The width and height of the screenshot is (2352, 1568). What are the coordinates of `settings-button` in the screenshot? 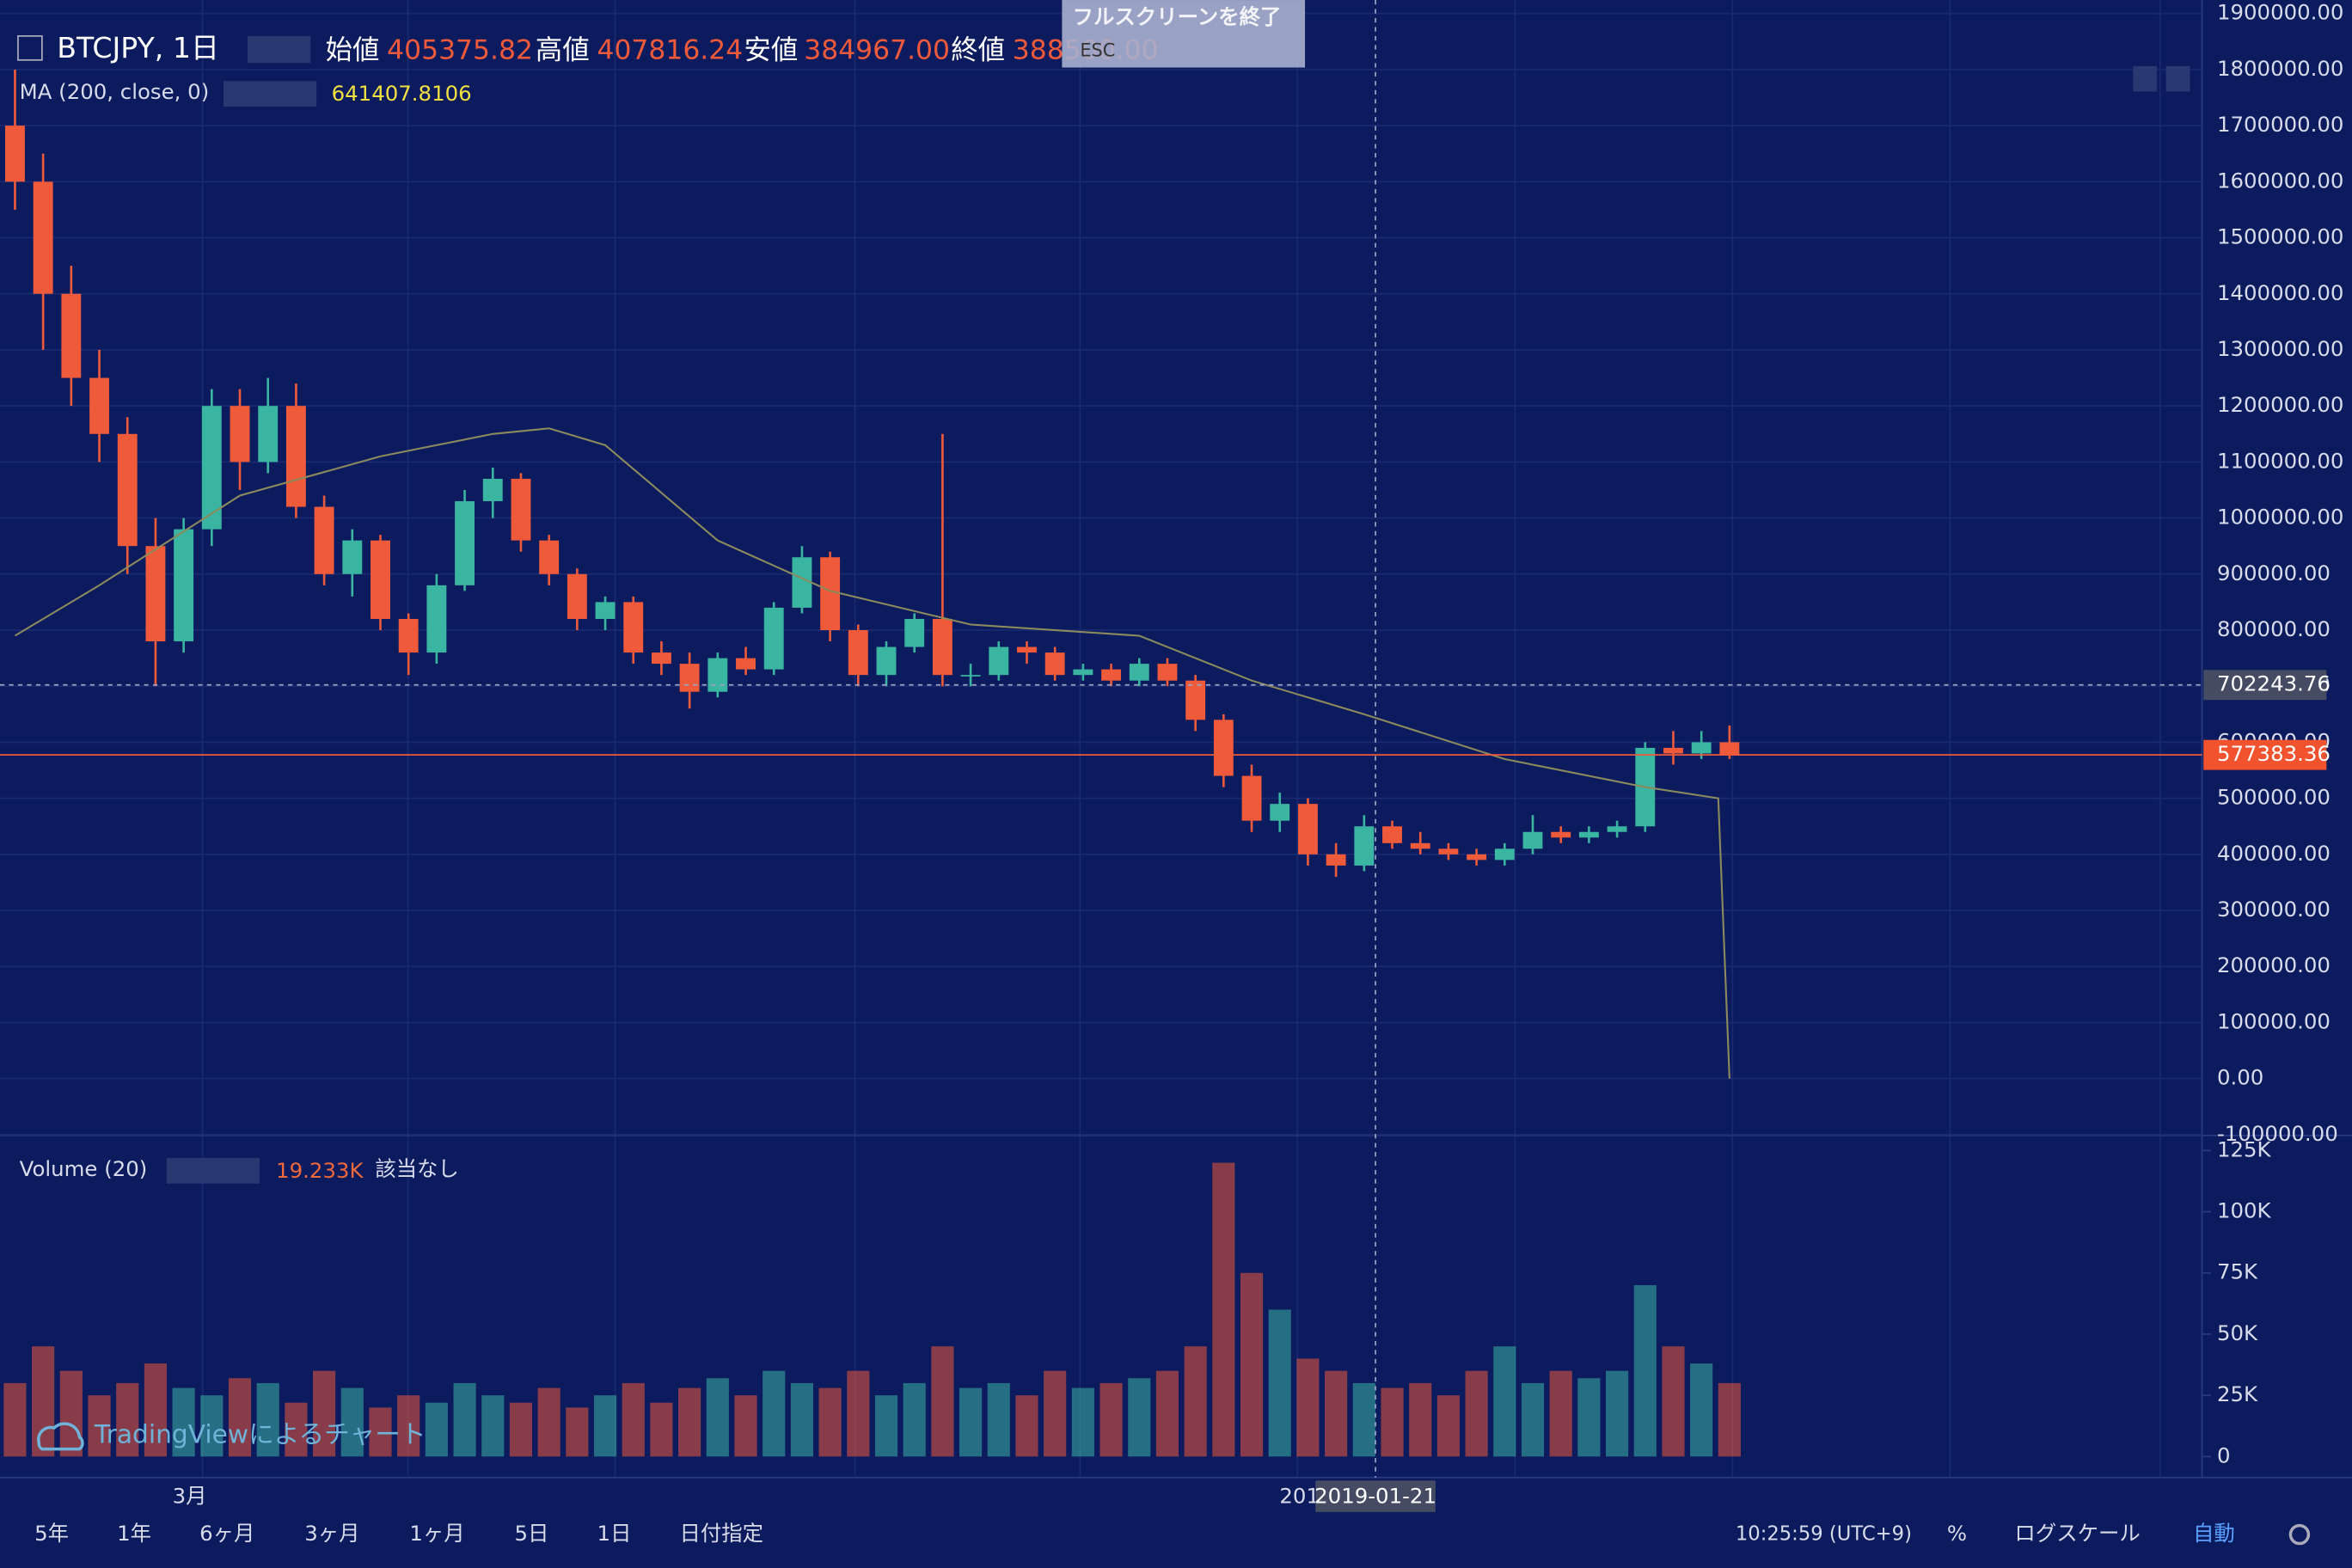 It's located at (2299, 1534).